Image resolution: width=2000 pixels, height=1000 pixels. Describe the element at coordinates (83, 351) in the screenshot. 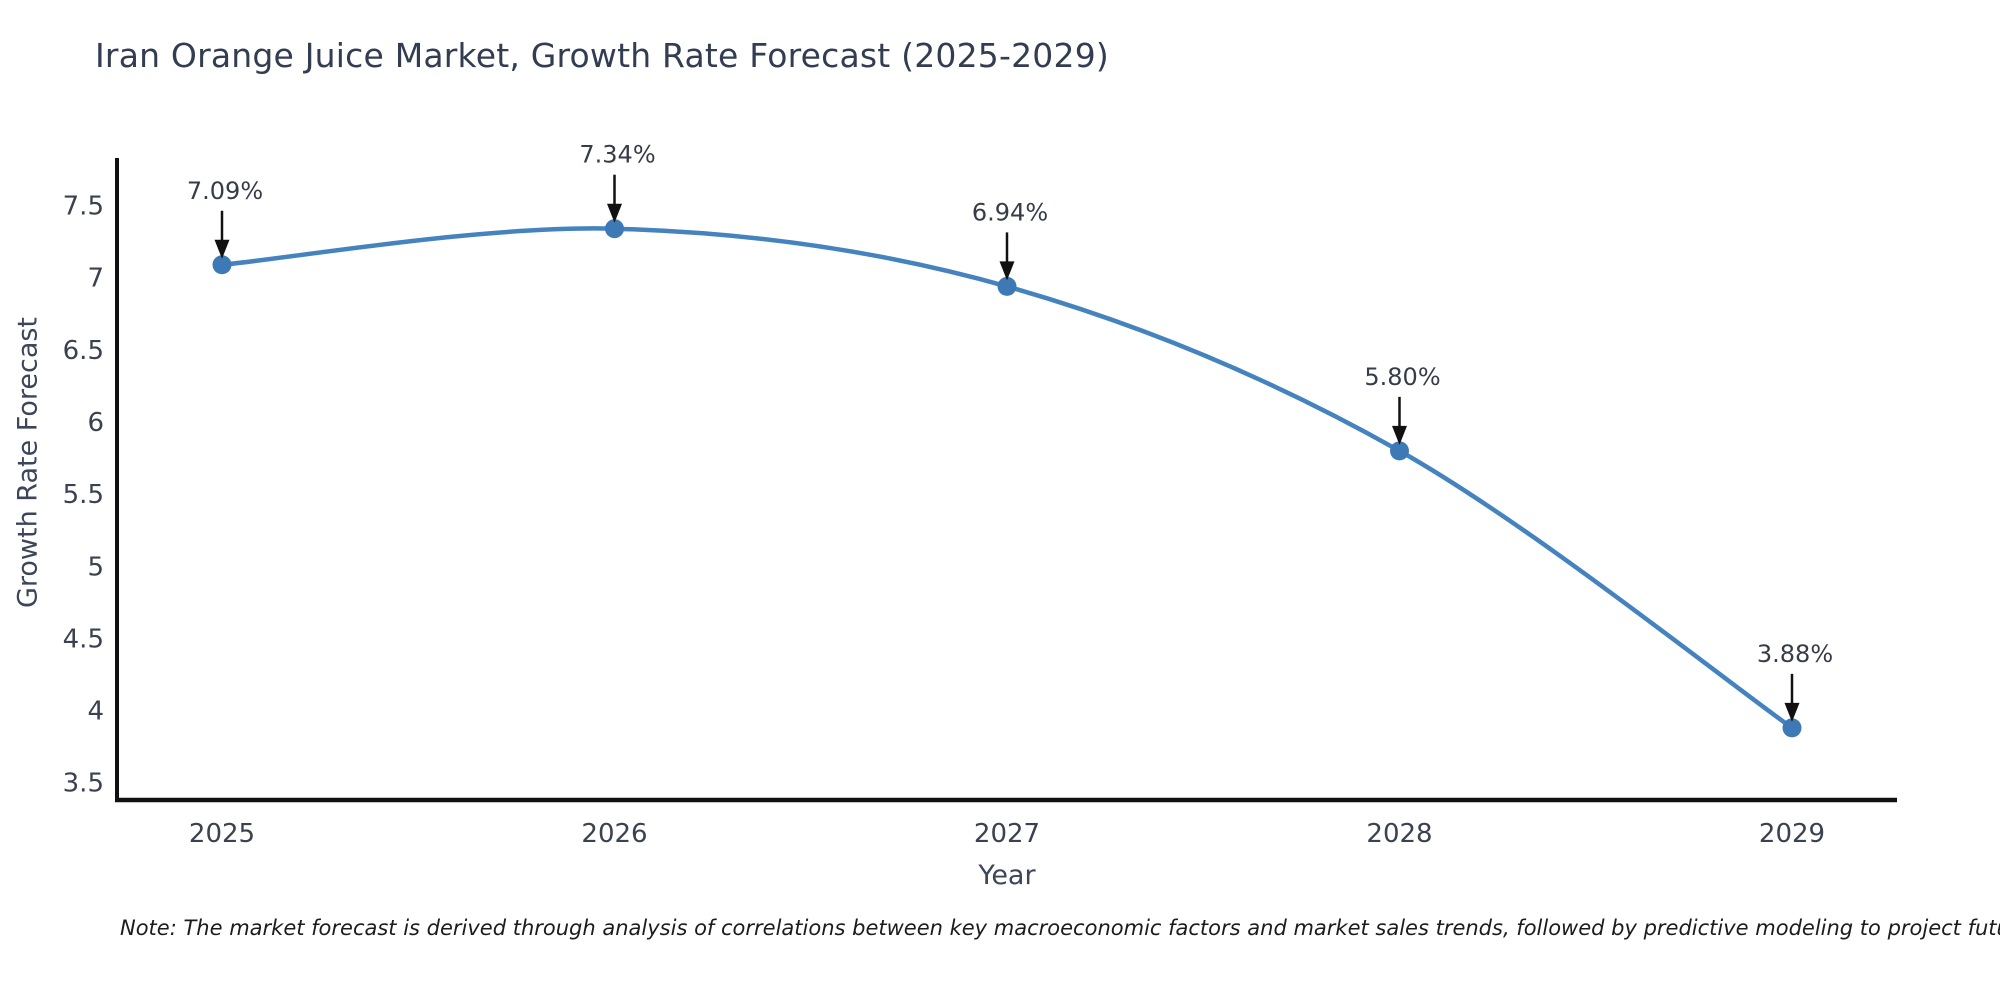

I see `y-tick-label: 6.5` at that location.